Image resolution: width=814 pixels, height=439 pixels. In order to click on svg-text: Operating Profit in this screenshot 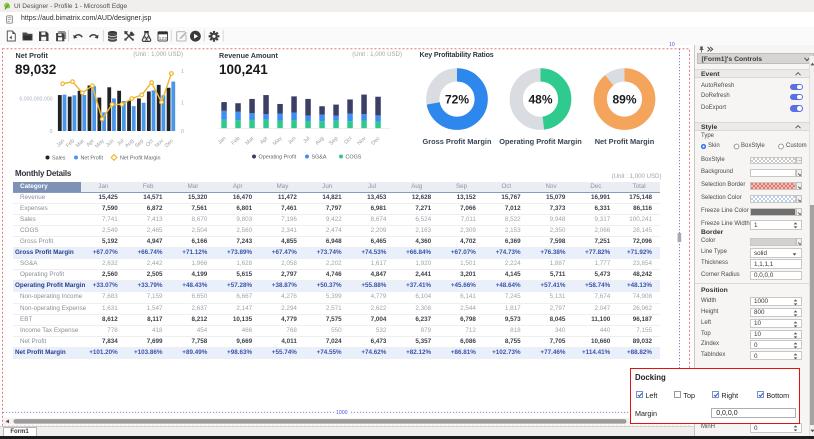, I will do `click(278, 157)`.